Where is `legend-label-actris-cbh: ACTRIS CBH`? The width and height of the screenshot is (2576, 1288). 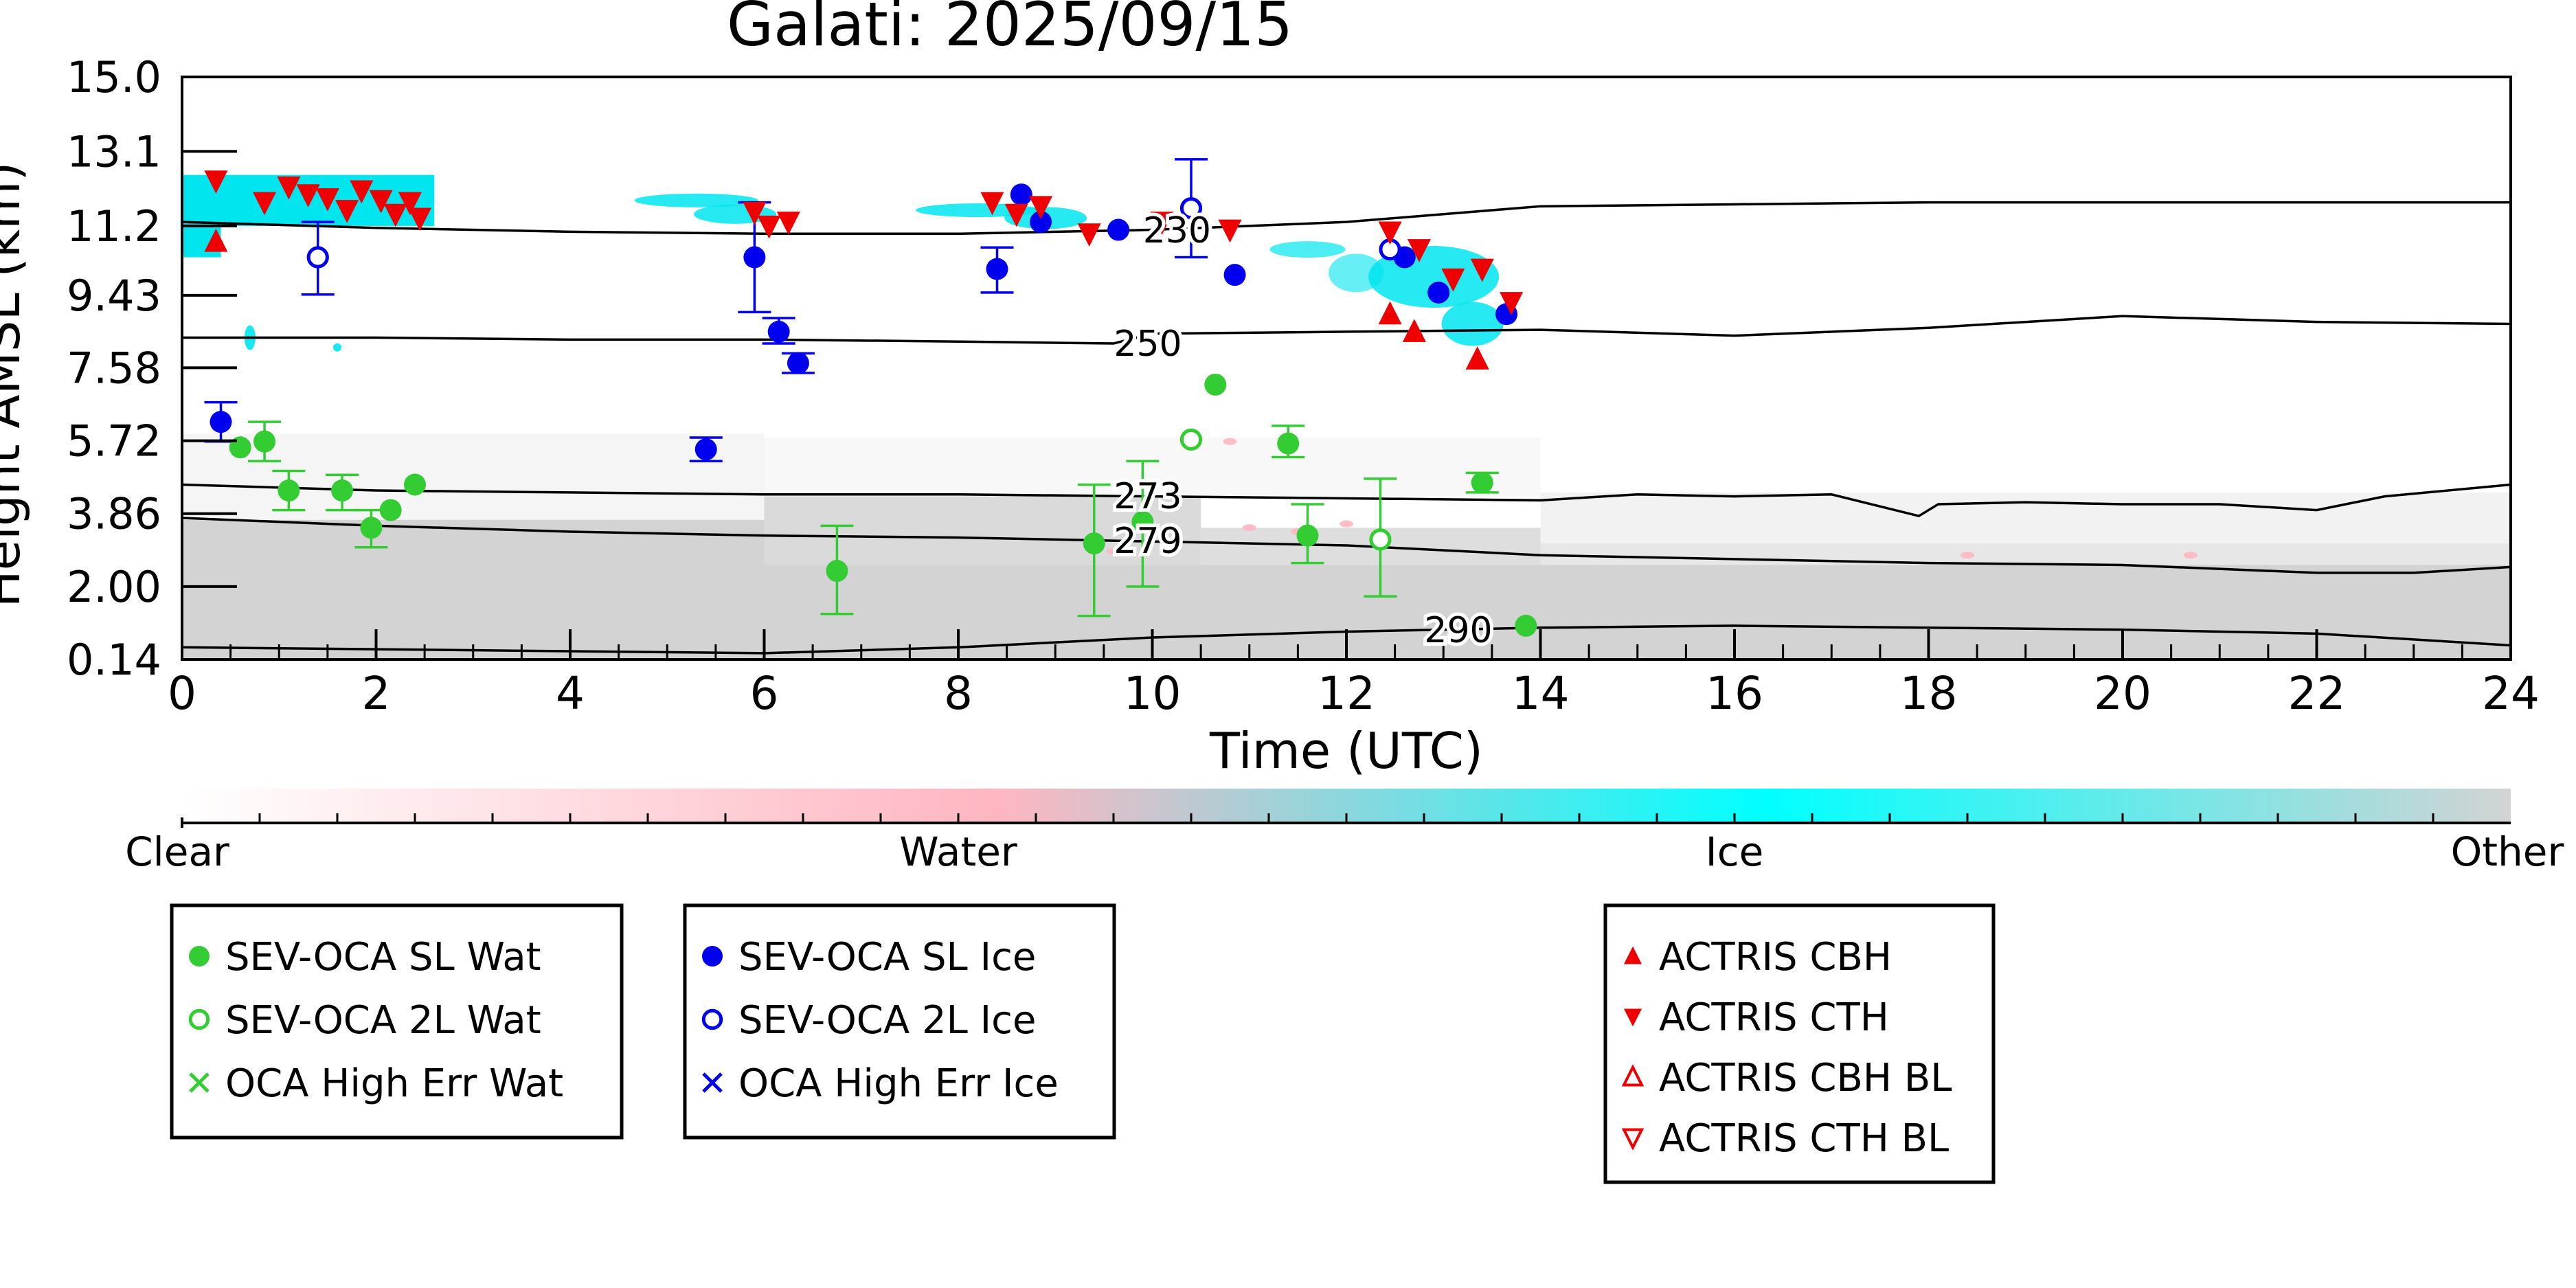
legend-label-actris-cbh: ACTRIS CBH is located at coordinates (1775, 957).